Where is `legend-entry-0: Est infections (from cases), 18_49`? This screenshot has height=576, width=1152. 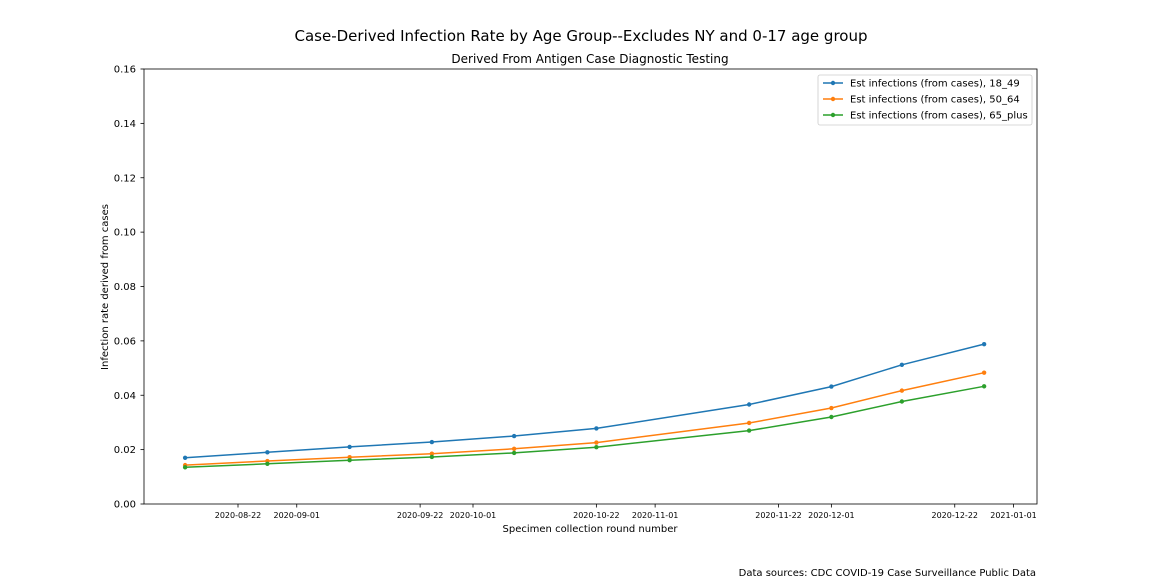
legend-entry-0: Est infections (from cases), 18_49 is located at coordinates (935, 84).